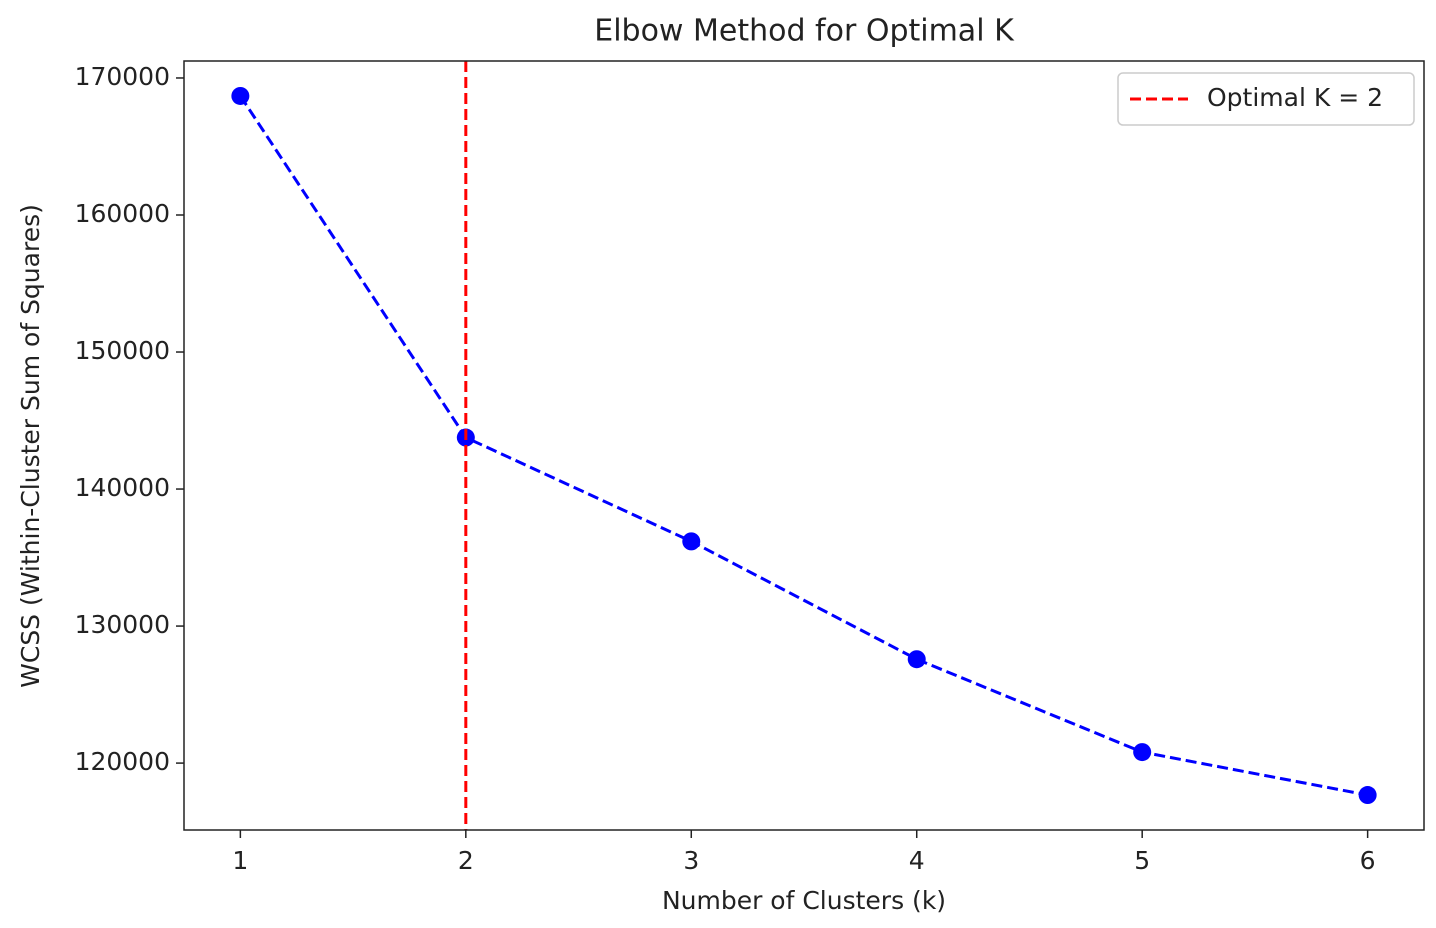  I want to click on y-tick-label: 160000, so click(122, 213).